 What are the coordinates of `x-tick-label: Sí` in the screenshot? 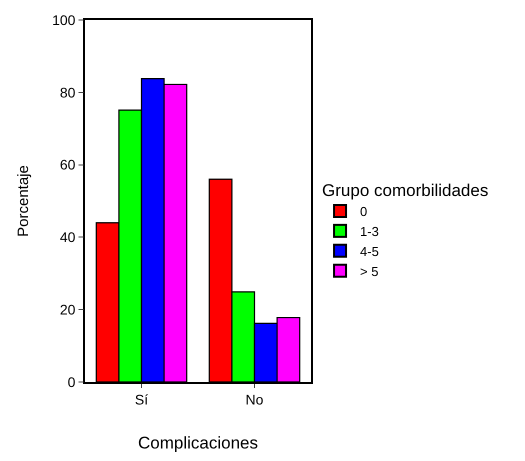 It's located at (141, 400).